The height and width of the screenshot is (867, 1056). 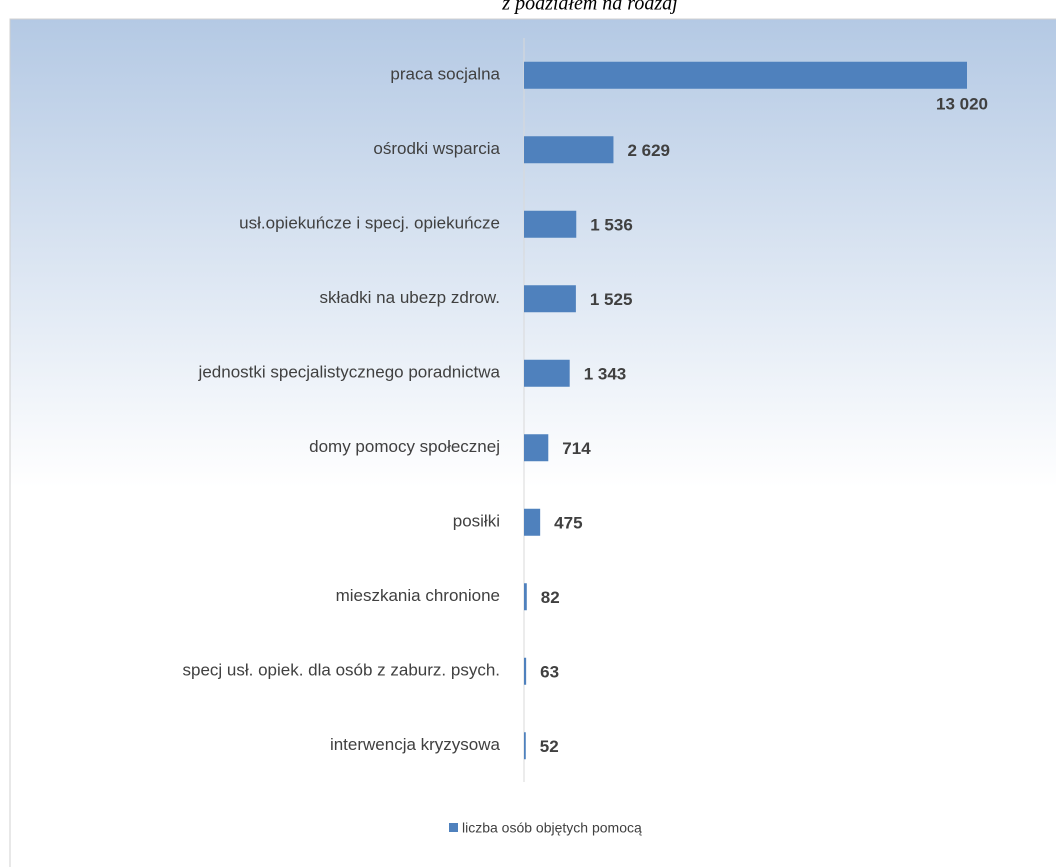 What do you see at coordinates (611, 225) in the screenshot?
I see `value-label: 1 536` at bounding box center [611, 225].